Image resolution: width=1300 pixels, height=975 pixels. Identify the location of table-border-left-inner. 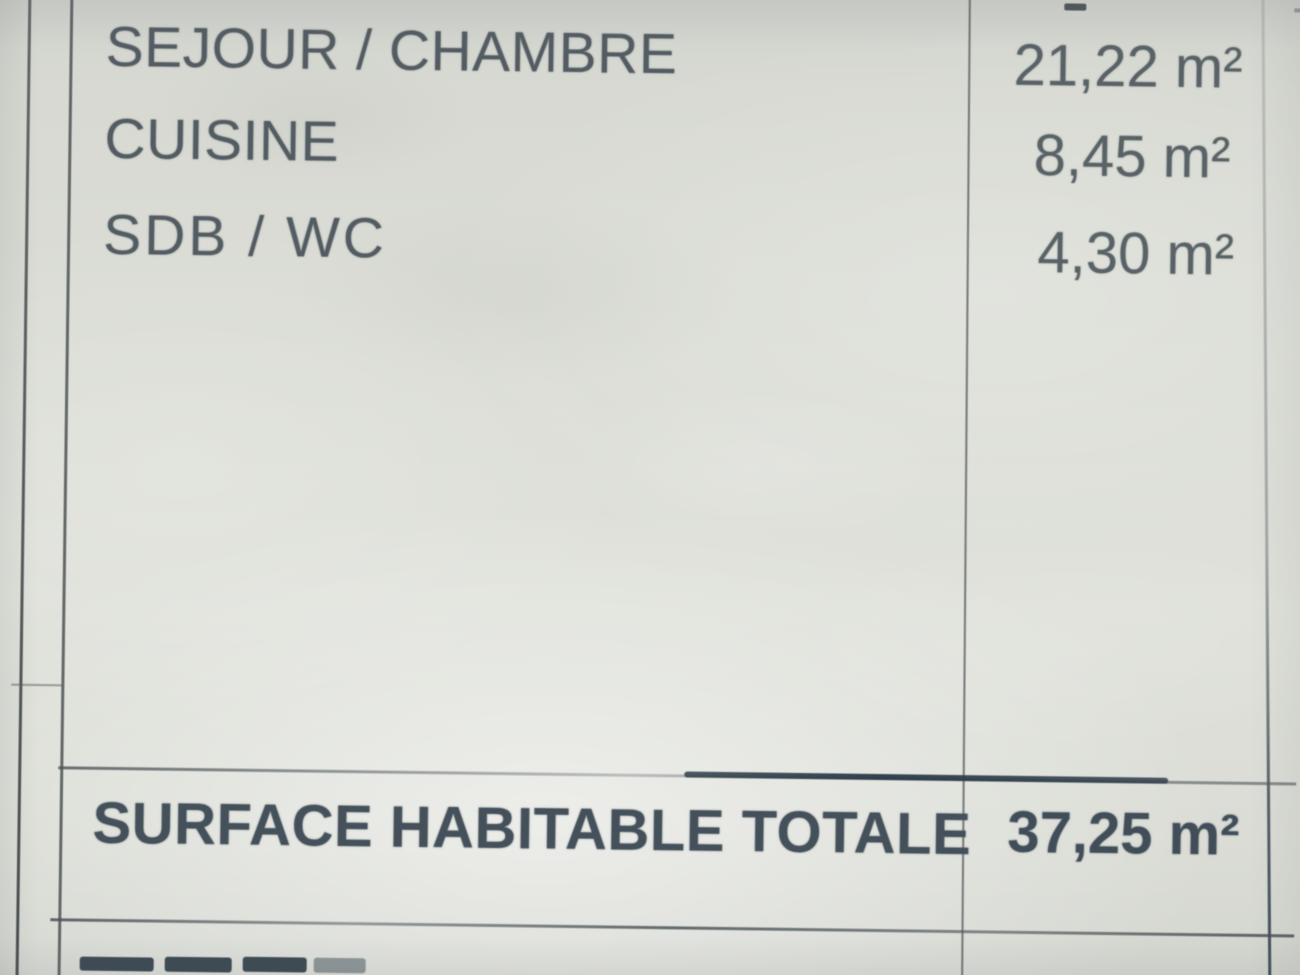
(65, 487).